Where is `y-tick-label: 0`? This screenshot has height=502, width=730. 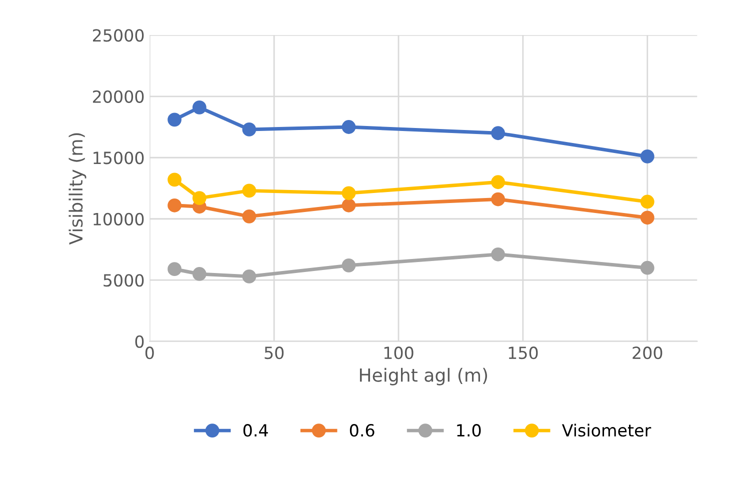
y-tick-label: 0 is located at coordinates (139, 341).